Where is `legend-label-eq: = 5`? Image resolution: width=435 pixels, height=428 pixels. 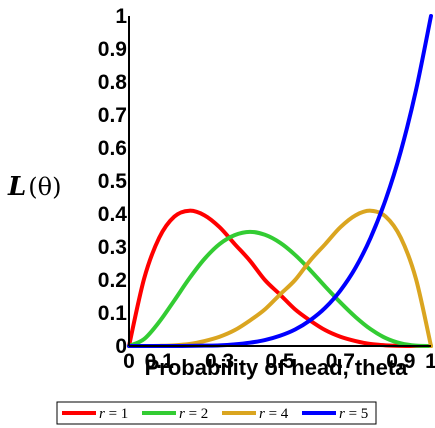
legend-label-eq: = 5 is located at coordinates (356, 414).